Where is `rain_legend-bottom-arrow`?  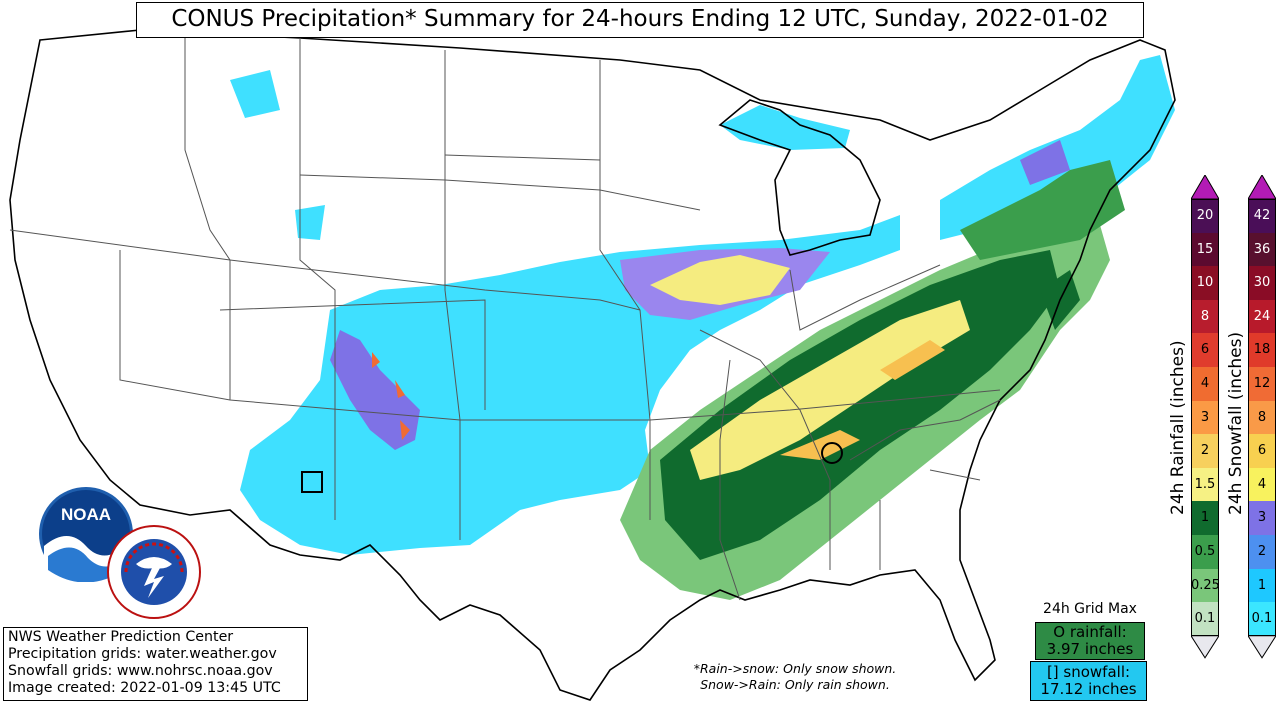
rain_legend-bottom-arrow is located at coordinates (1205, 647).